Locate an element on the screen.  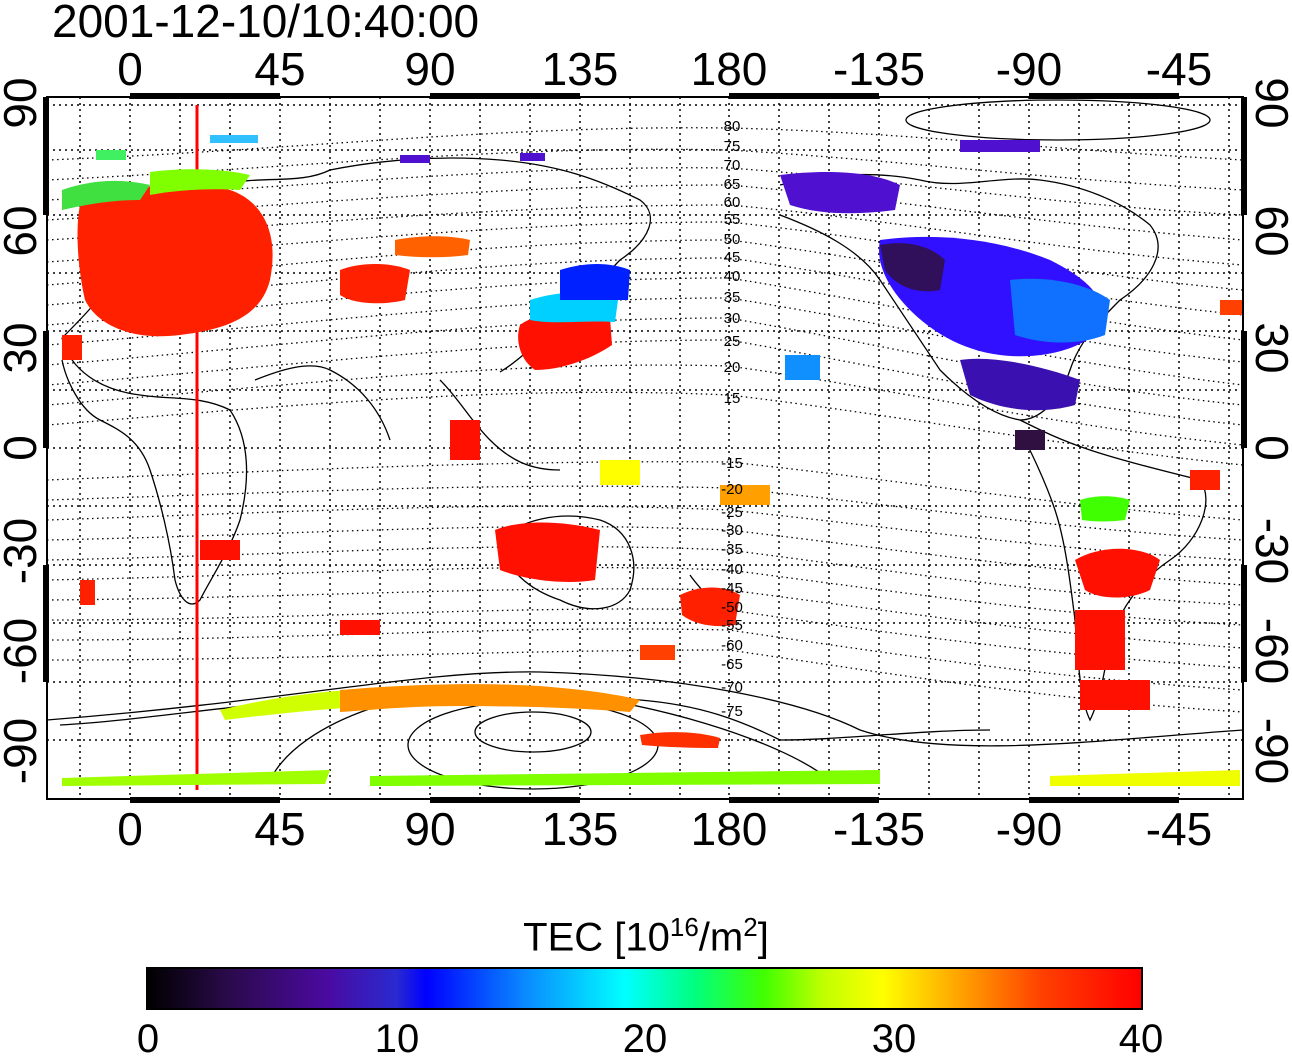
tec-region-east-asia is located at coordinates (565, 341).